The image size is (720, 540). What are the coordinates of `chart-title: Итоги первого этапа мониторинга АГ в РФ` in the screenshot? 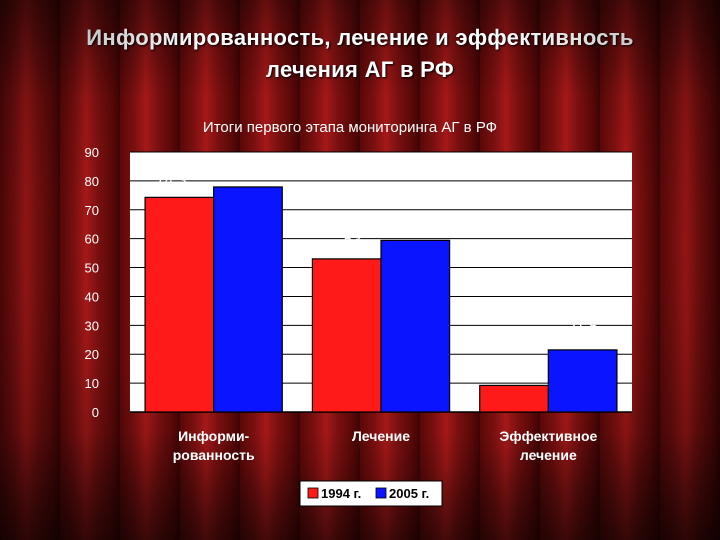 It's located at (350, 127).